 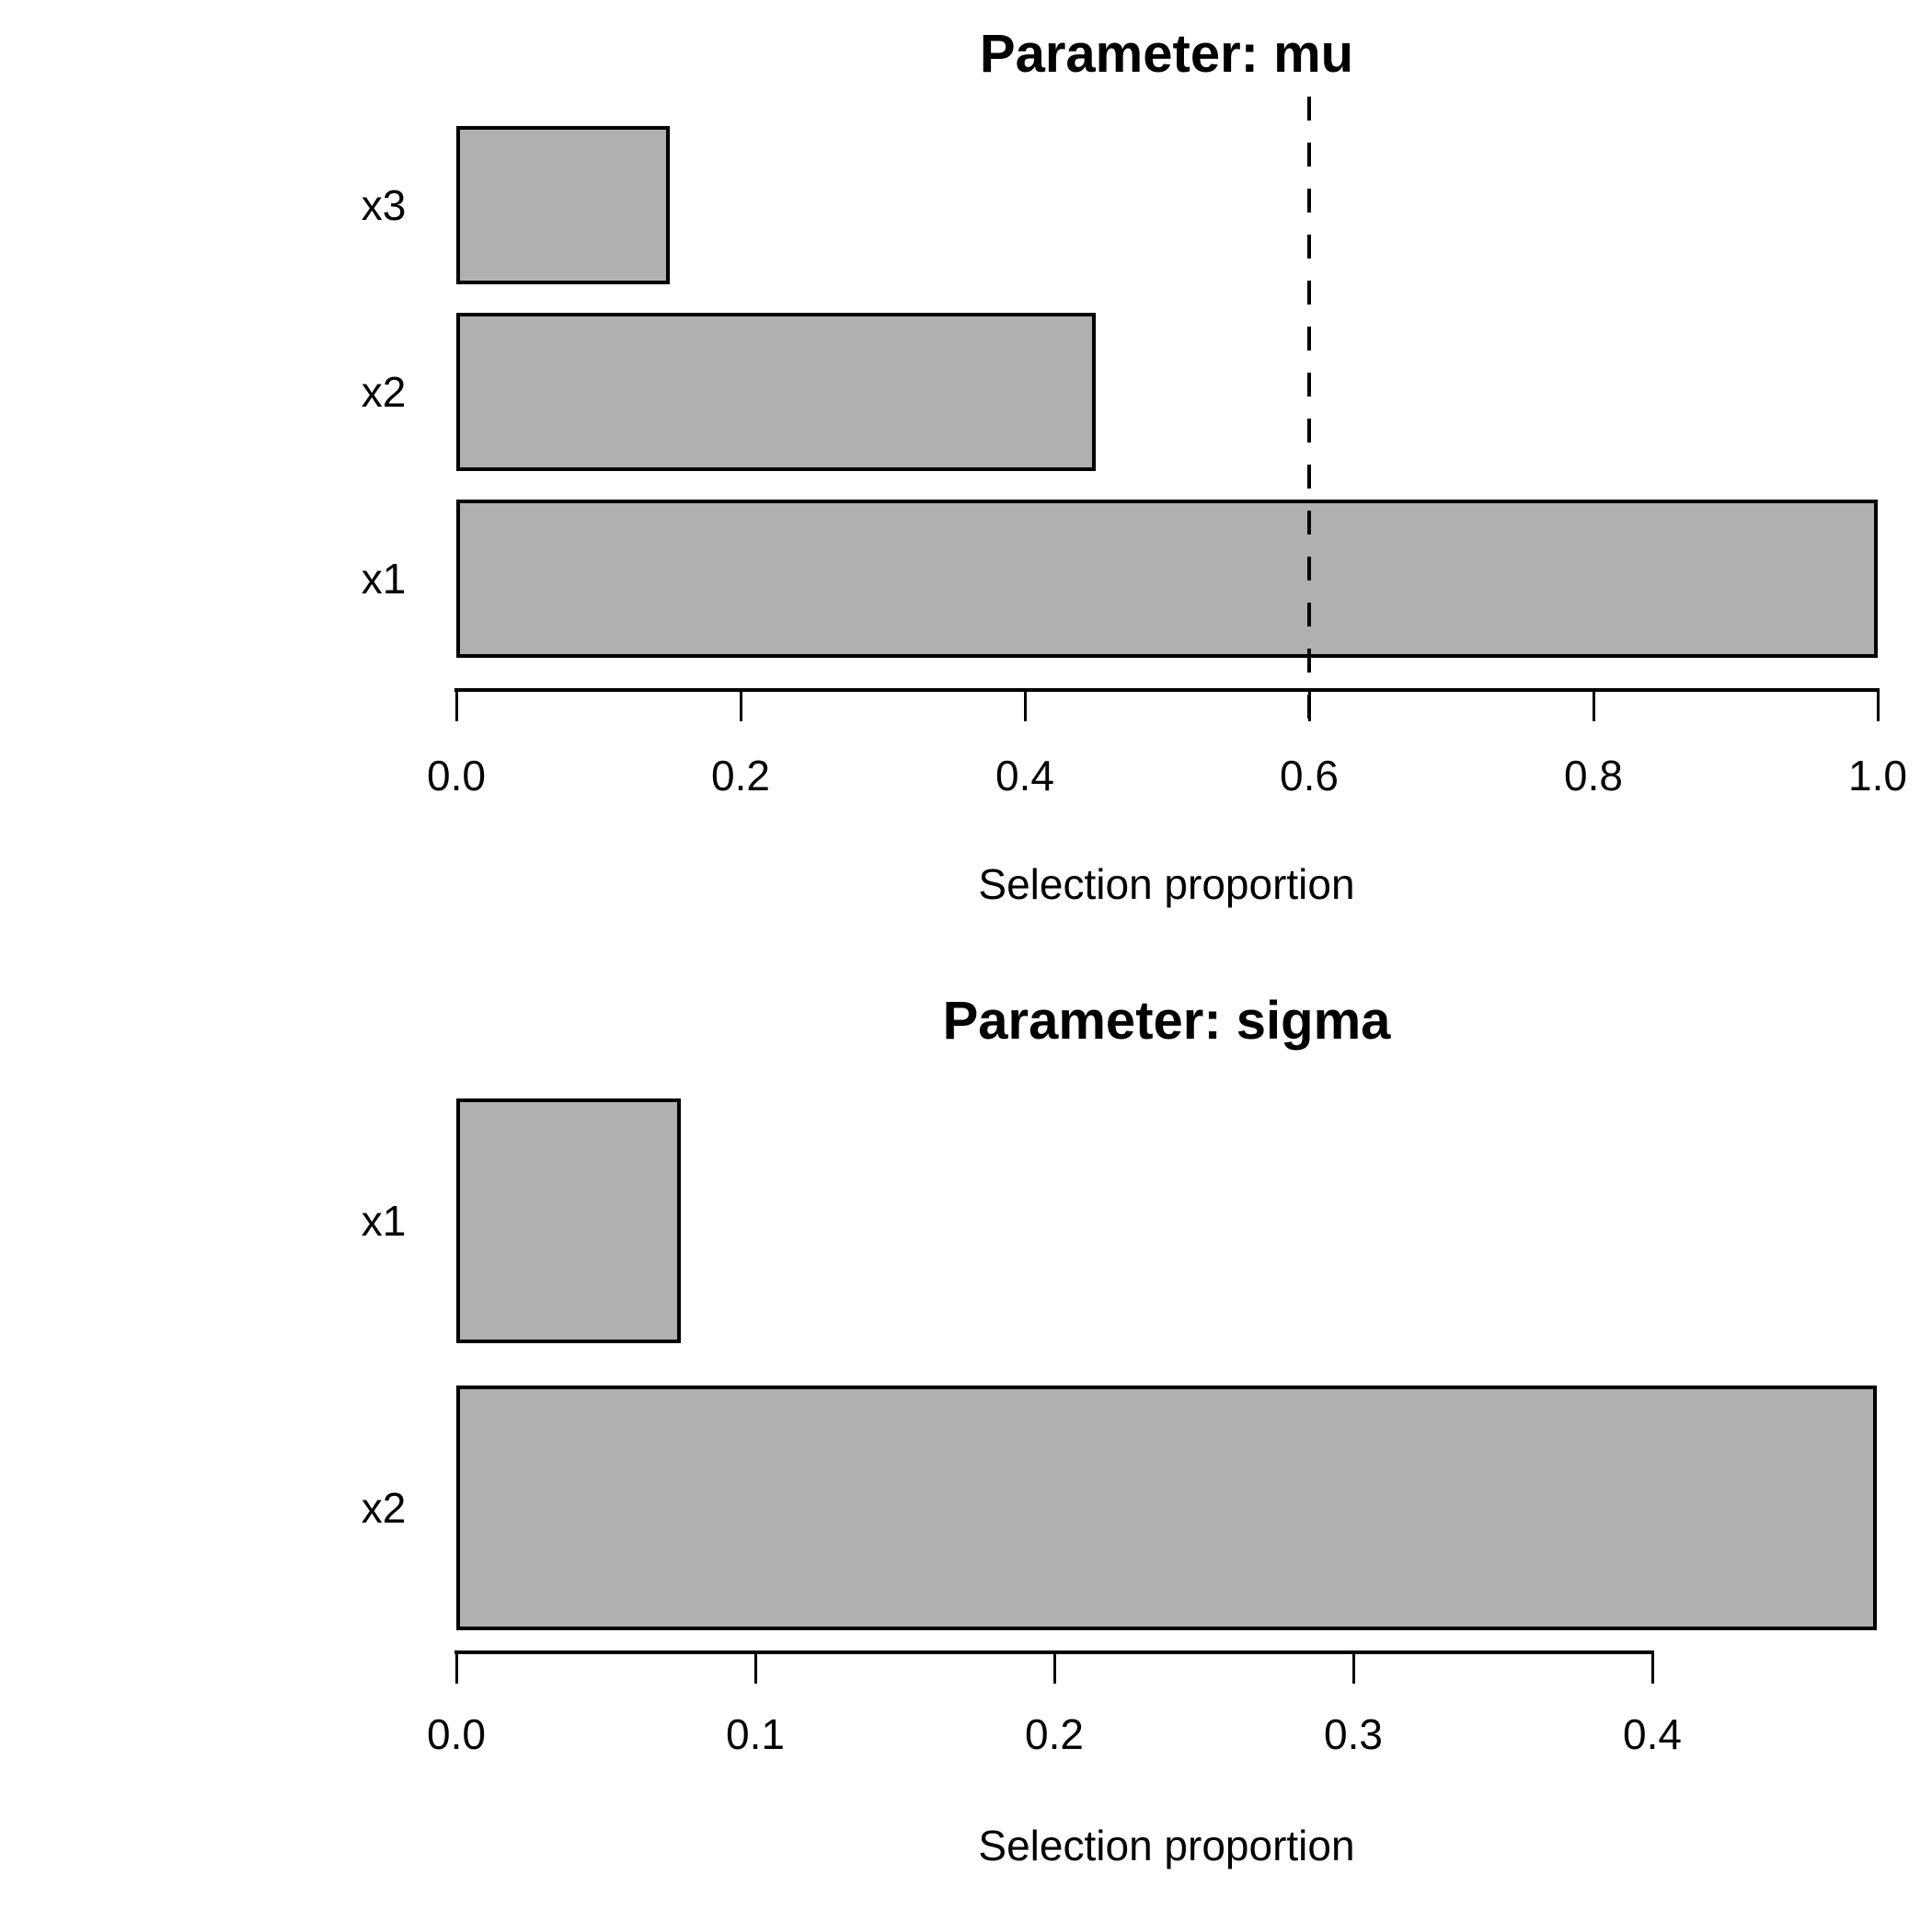 What do you see at coordinates (1166, 54) in the screenshot?
I see `chart-title-mu: Parameter: mu` at bounding box center [1166, 54].